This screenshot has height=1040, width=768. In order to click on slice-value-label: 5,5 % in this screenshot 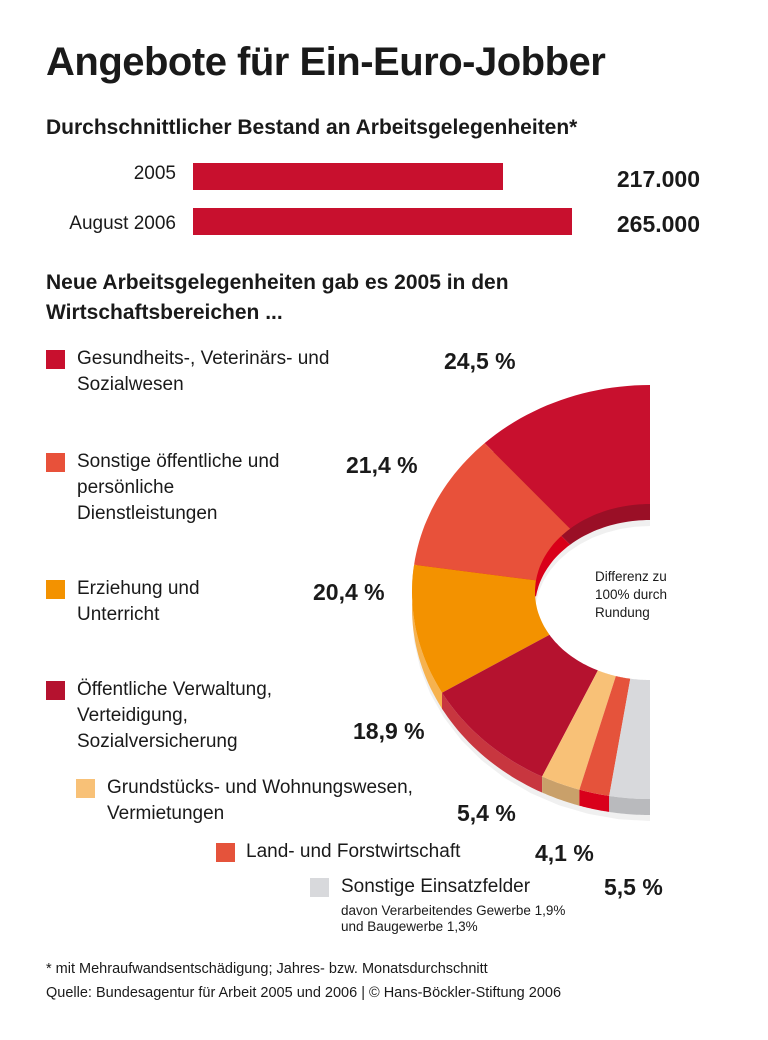, I will do `click(633, 887)`.